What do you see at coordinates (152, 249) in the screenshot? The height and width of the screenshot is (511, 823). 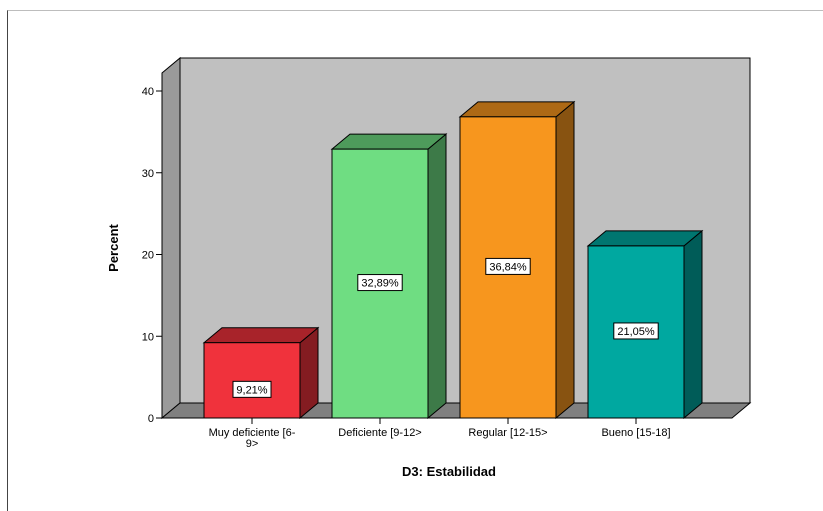 I see `y-axis: 0 10 20 30 40` at bounding box center [152, 249].